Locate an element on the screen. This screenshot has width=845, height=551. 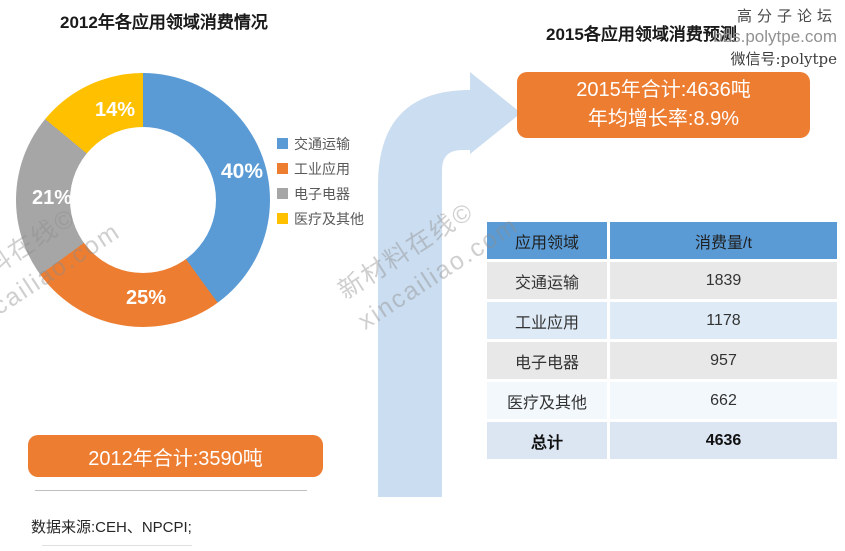
legend-label: 医疗及其他 is located at coordinates (329, 218).